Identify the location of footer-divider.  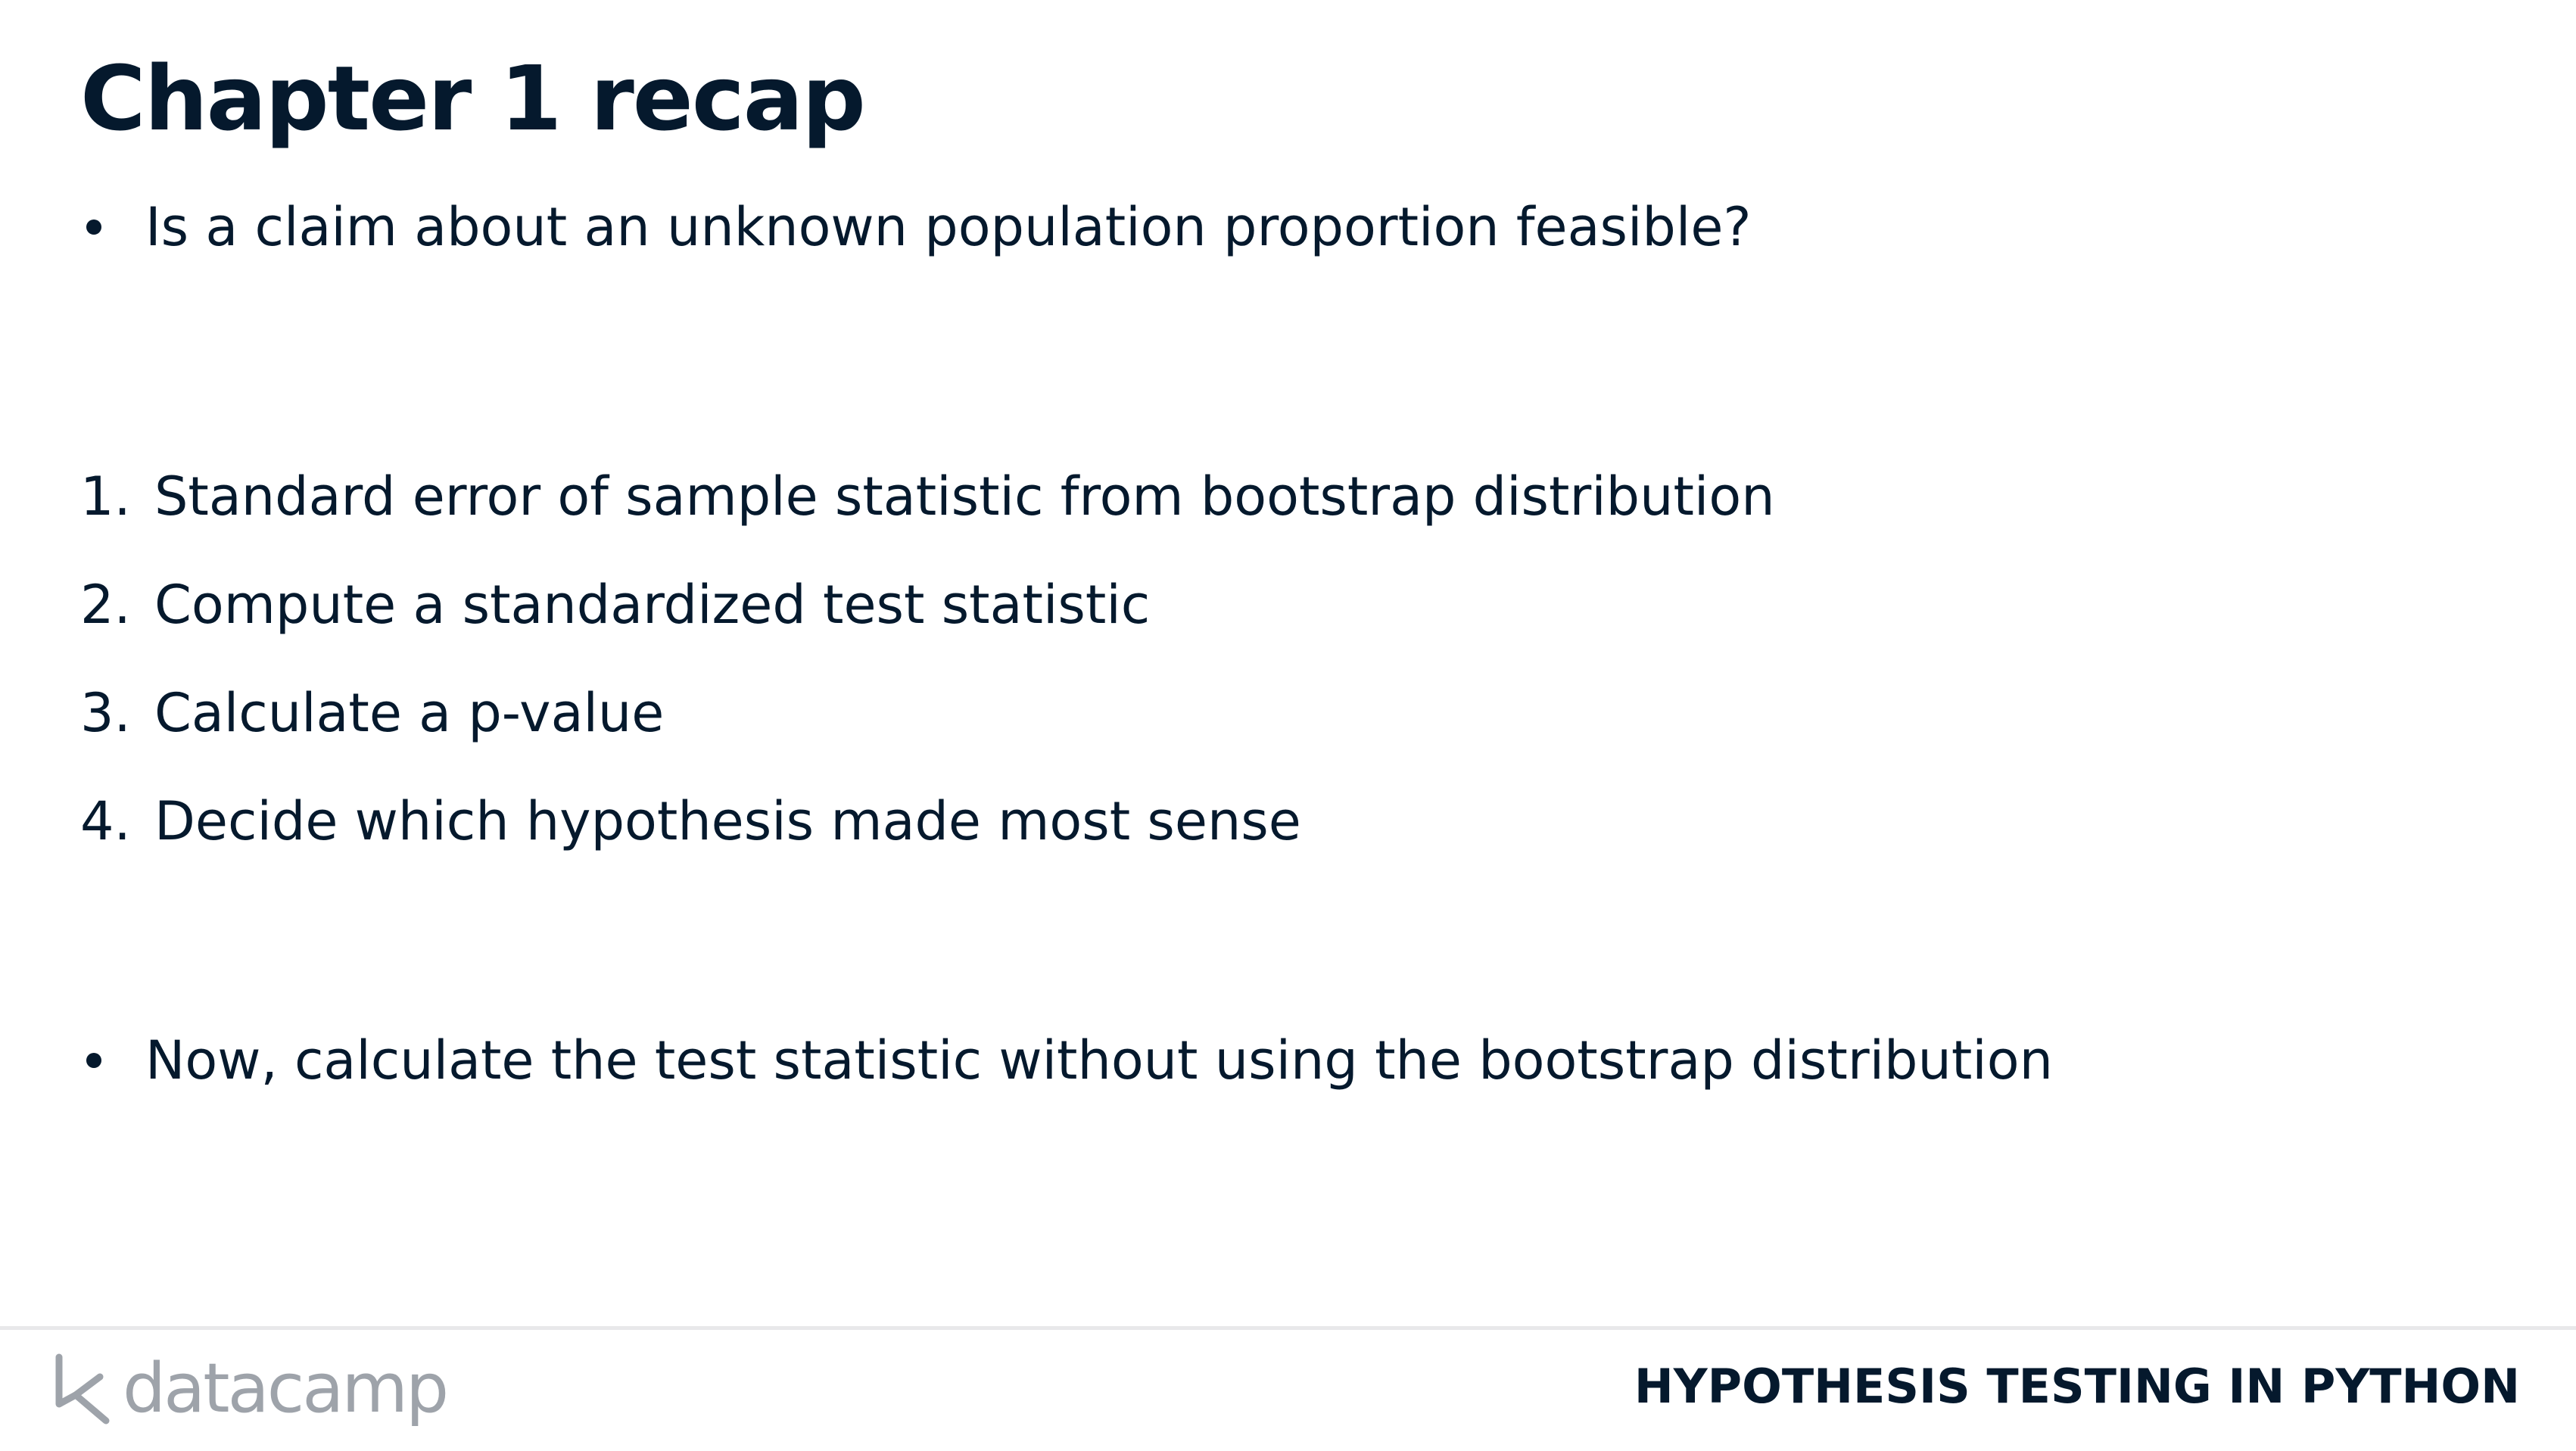
(1288, 1328).